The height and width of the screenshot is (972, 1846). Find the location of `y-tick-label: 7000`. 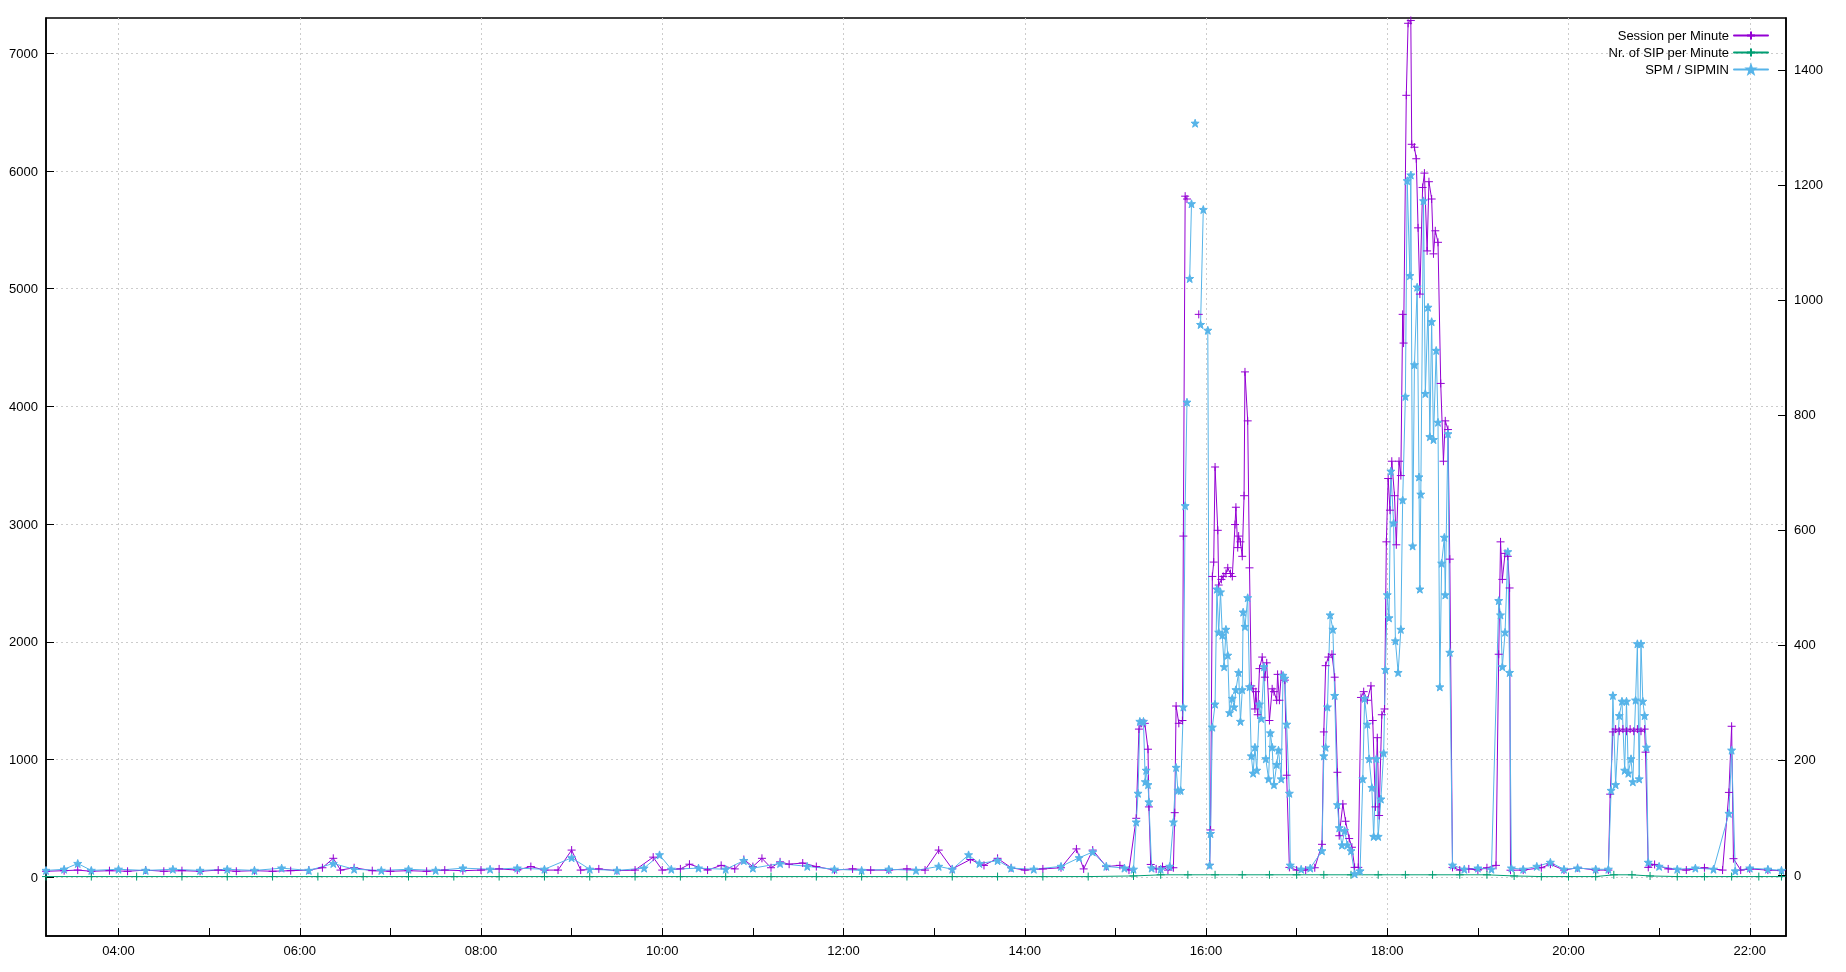

y-tick-label: 7000 is located at coordinates (23, 53).